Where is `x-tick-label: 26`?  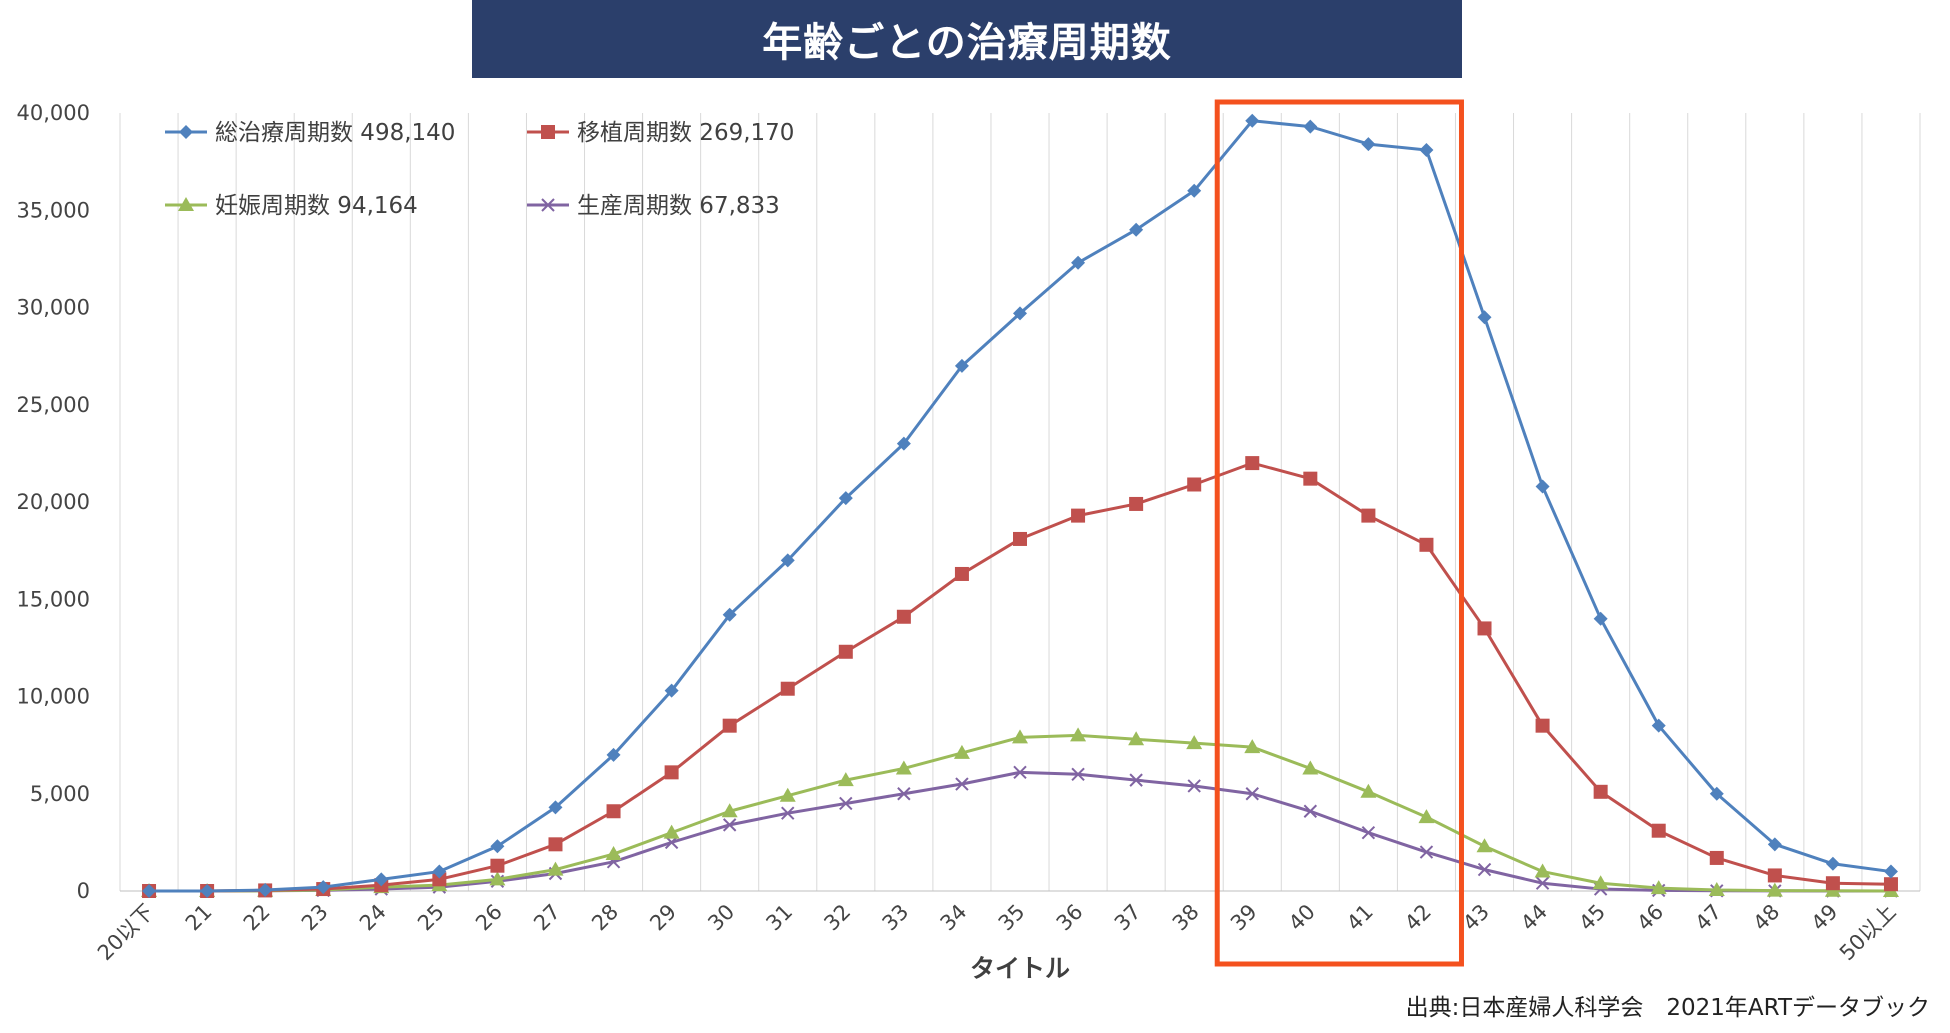 x-tick-label: 26 is located at coordinates (489, 918).